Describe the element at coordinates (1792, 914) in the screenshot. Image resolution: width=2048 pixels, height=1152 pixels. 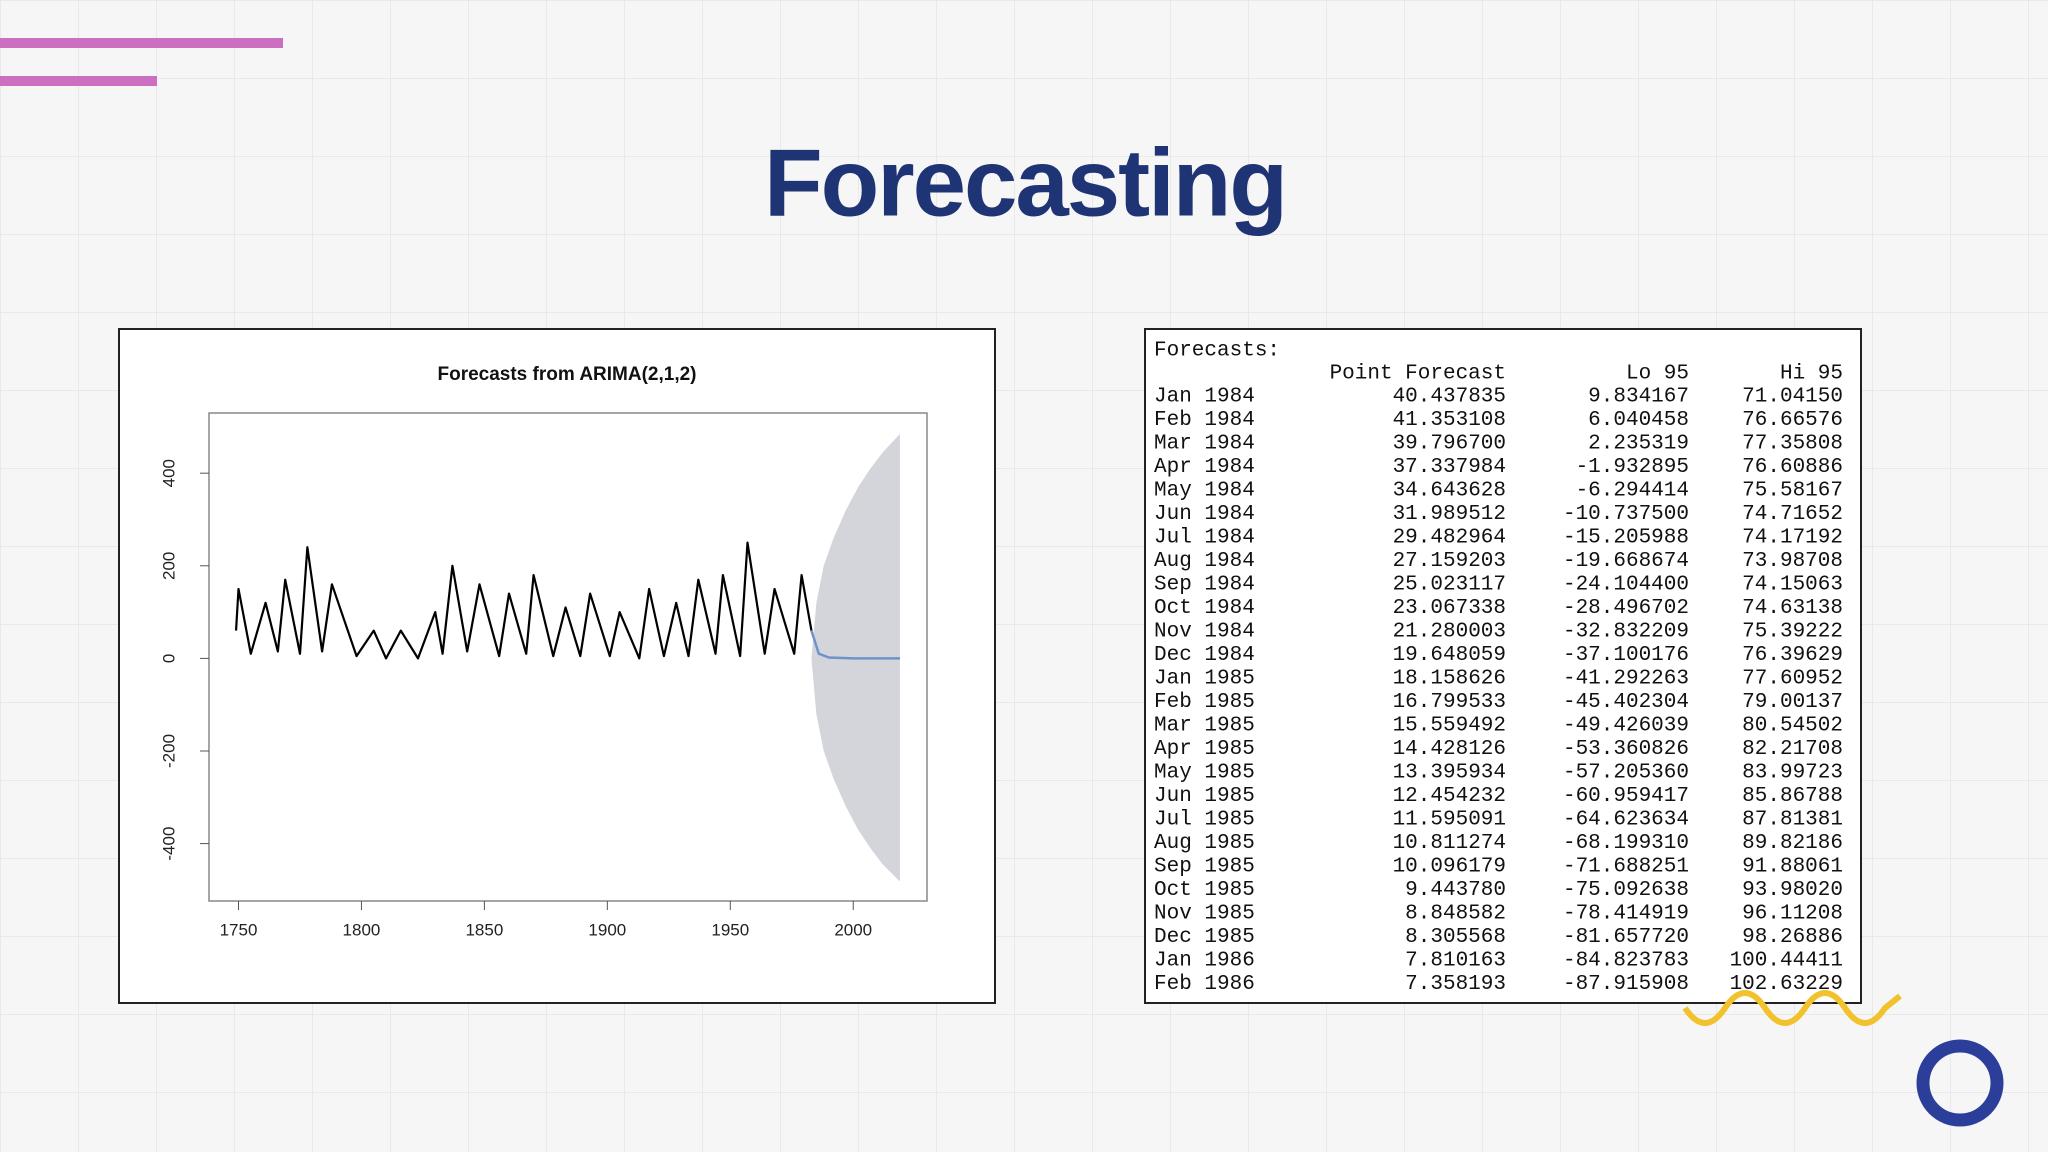
I see `table-cell: 96.11208` at that location.